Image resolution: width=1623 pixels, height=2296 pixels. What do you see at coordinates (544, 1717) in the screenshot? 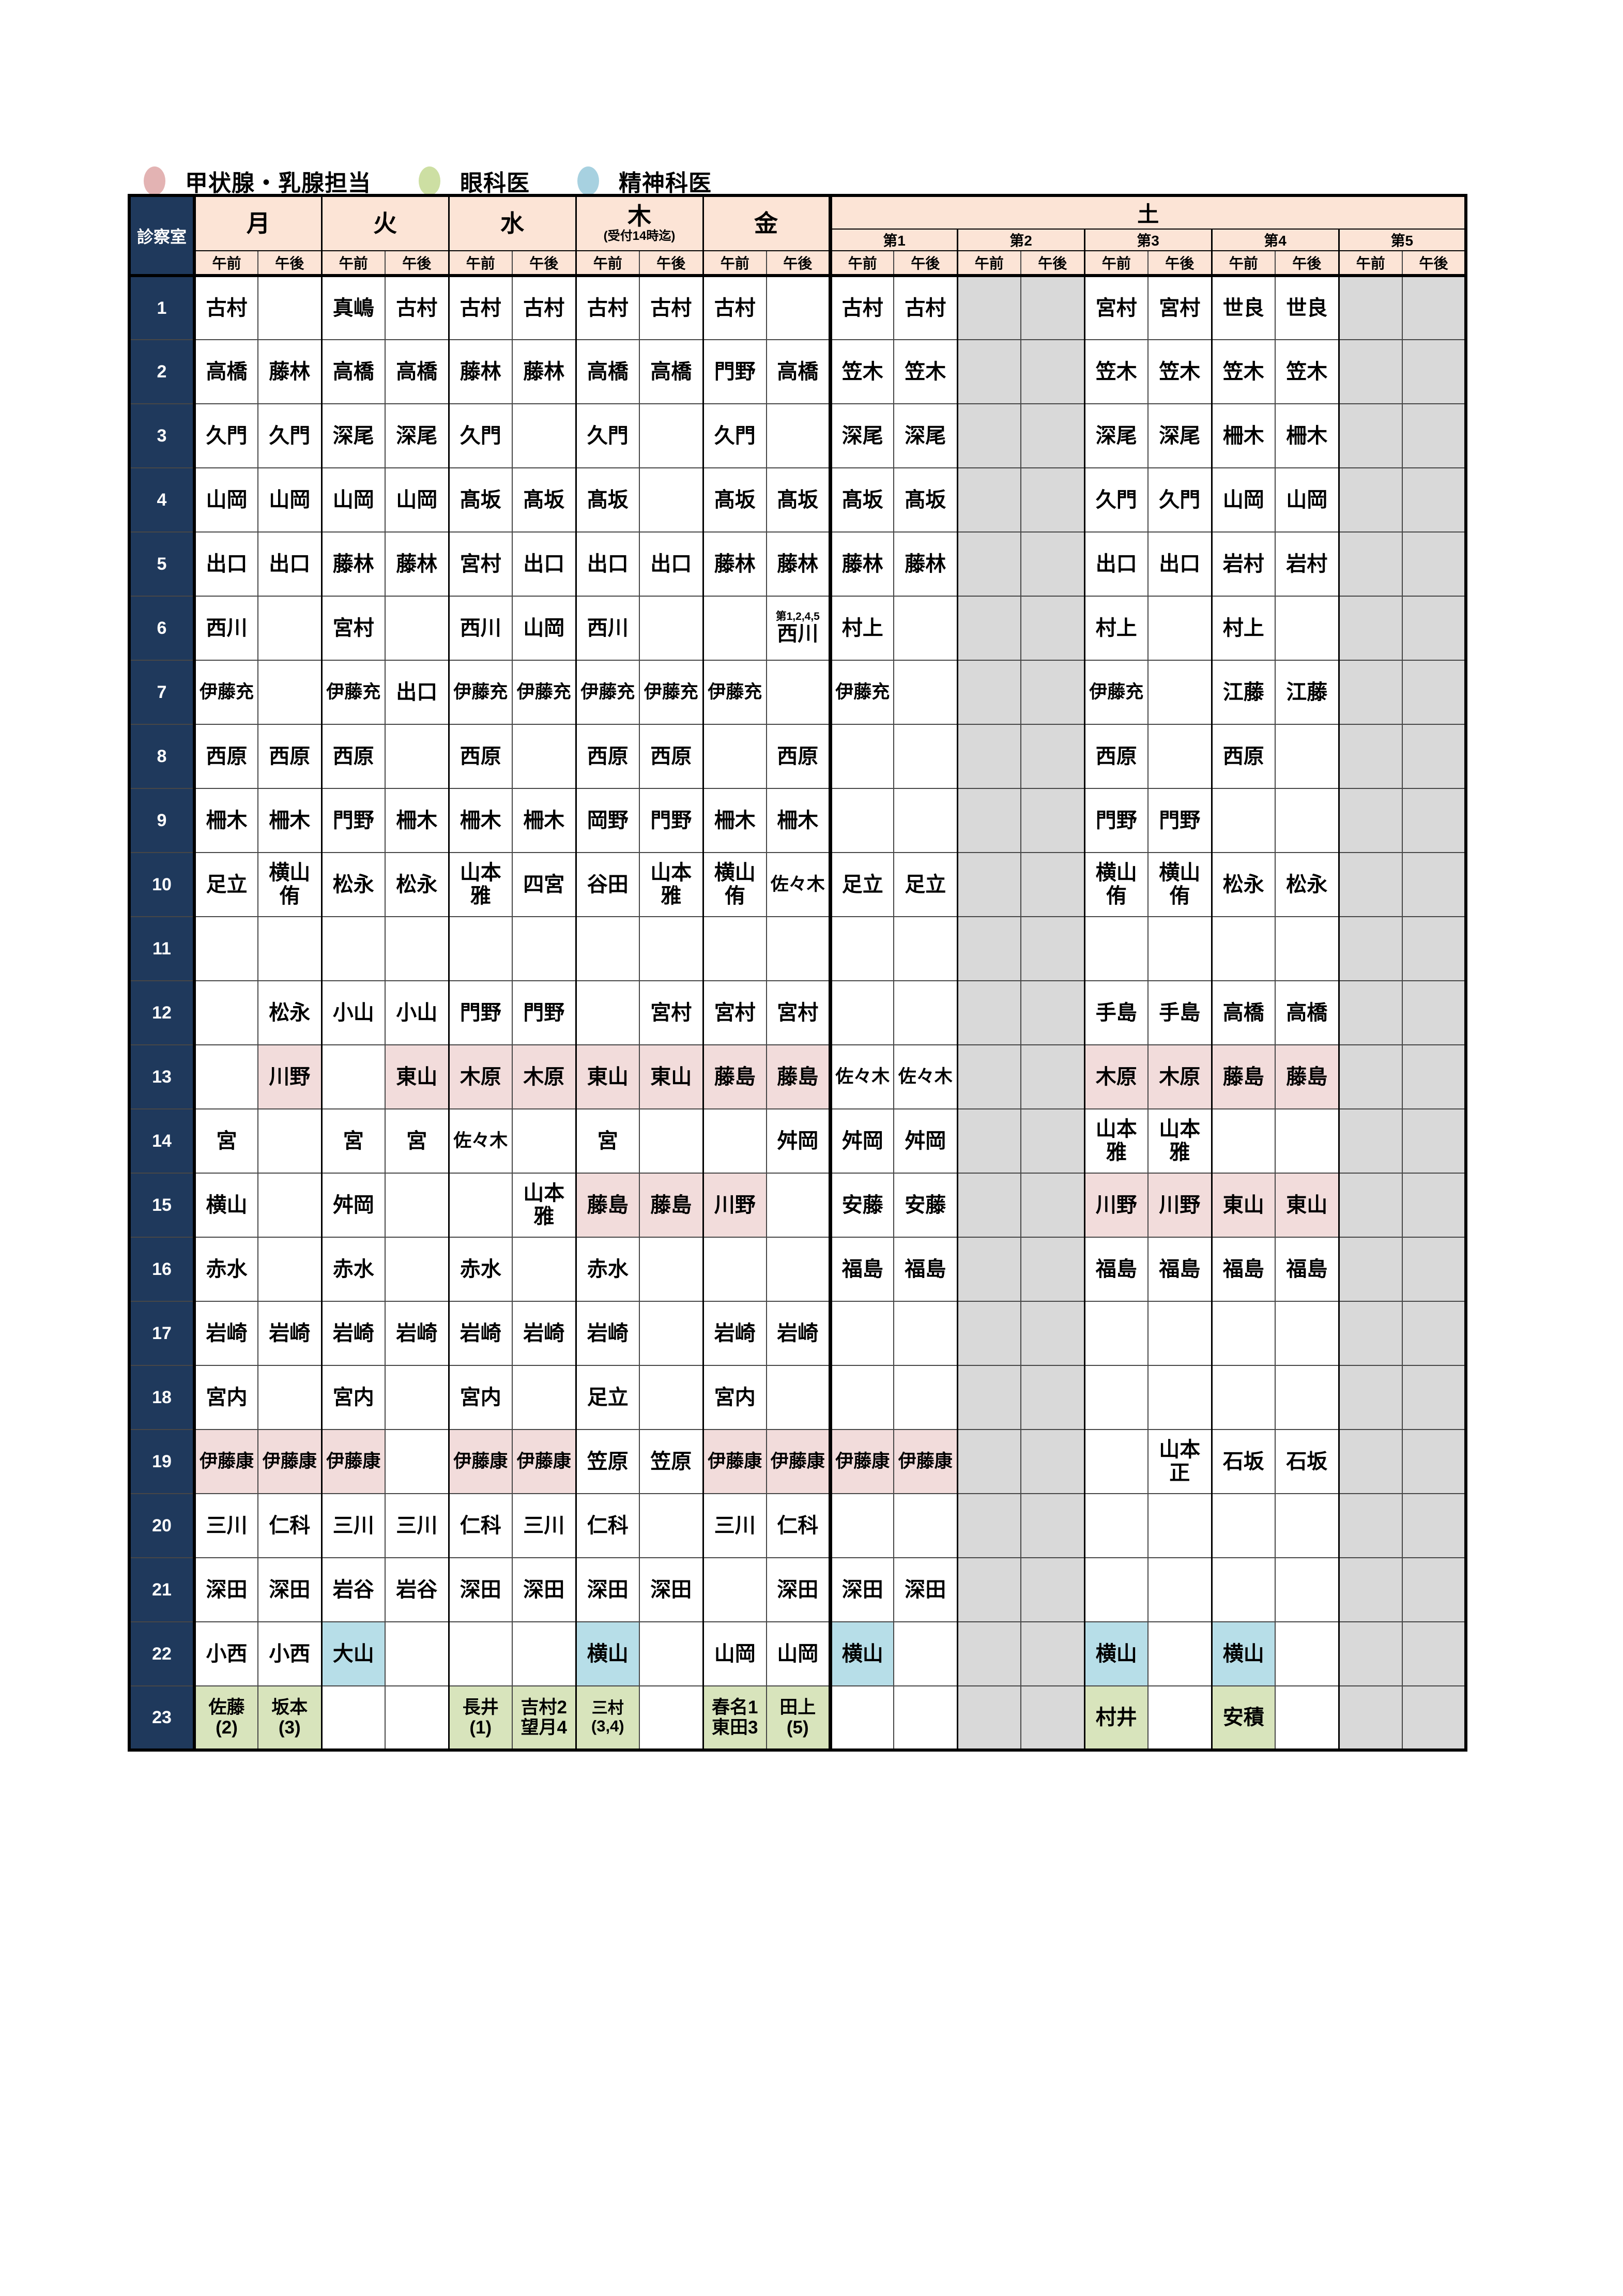
I see `schedule-cell-23-wed-pm: 吉村2 望月4` at bounding box center [544, 1717].